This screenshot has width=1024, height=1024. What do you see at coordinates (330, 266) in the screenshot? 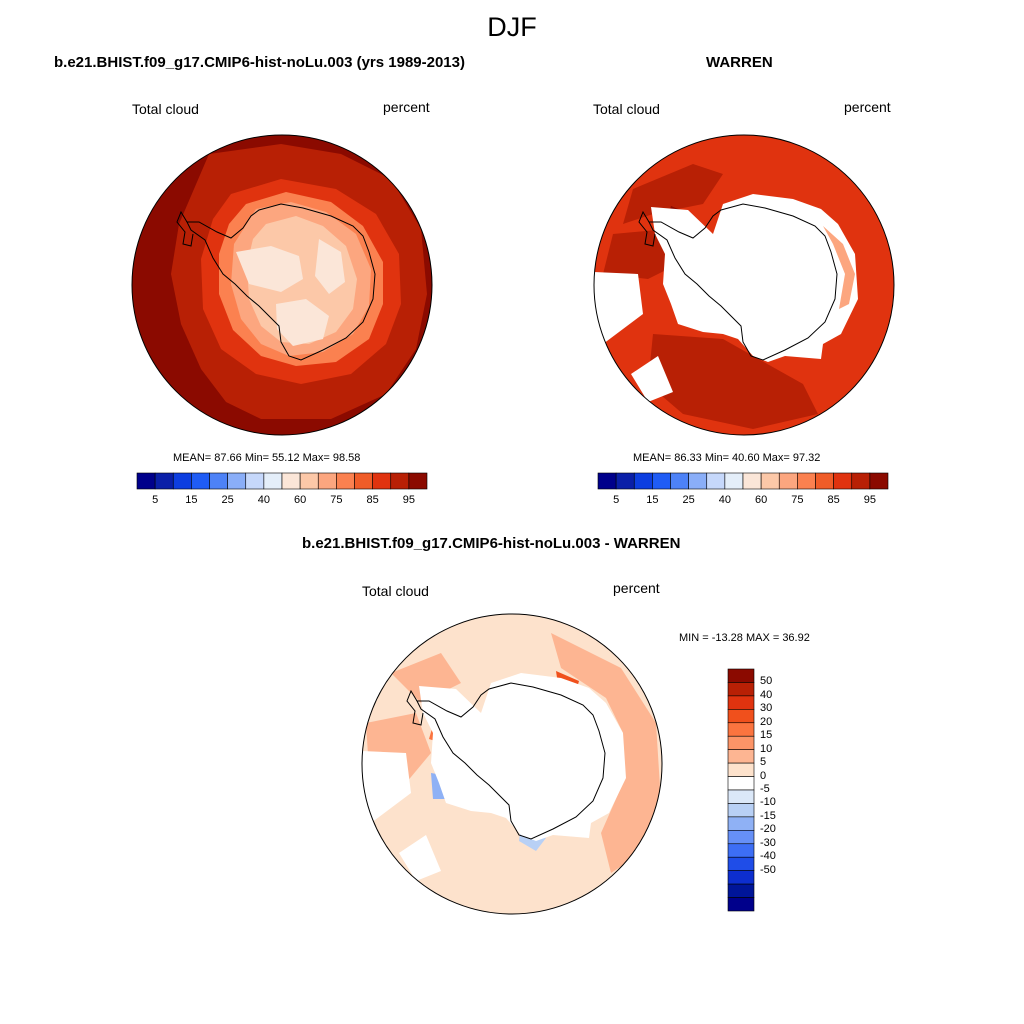
I see `panel1-plateau-b` at bounding box center [330, 266].